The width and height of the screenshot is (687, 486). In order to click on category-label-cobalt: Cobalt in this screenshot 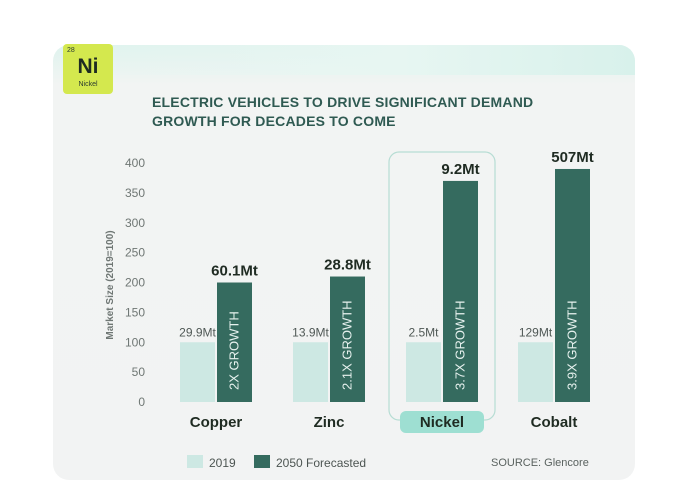, I will do `click(554, 422)`.